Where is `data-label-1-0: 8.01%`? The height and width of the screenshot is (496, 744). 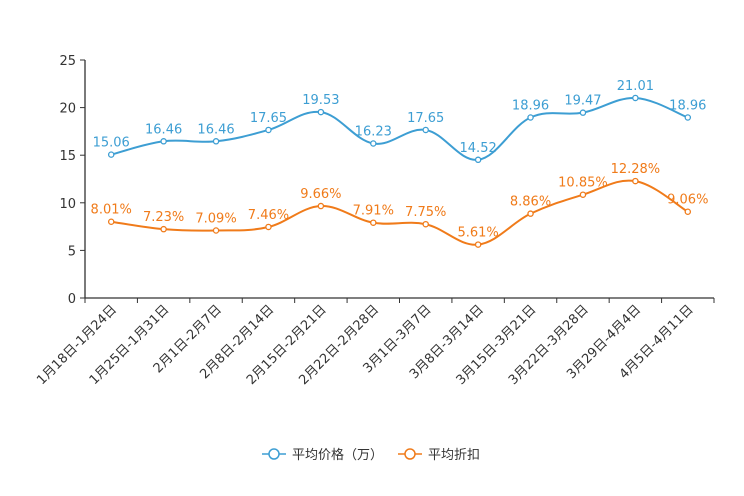
data-label-1-0: 8.01% is located at coordinates (111, 210).